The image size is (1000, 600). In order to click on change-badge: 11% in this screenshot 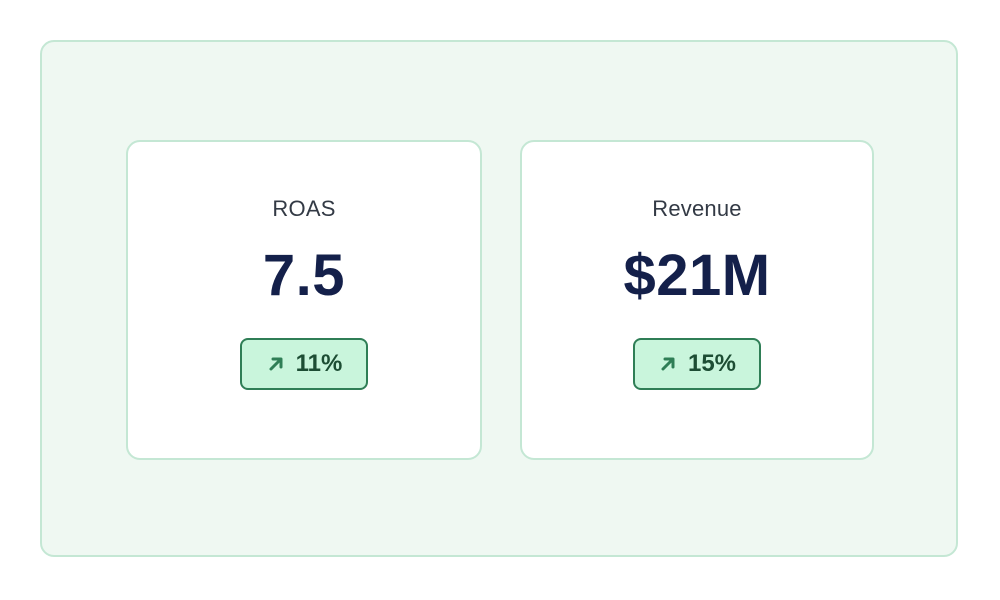, I will do `click(304, 364)`.